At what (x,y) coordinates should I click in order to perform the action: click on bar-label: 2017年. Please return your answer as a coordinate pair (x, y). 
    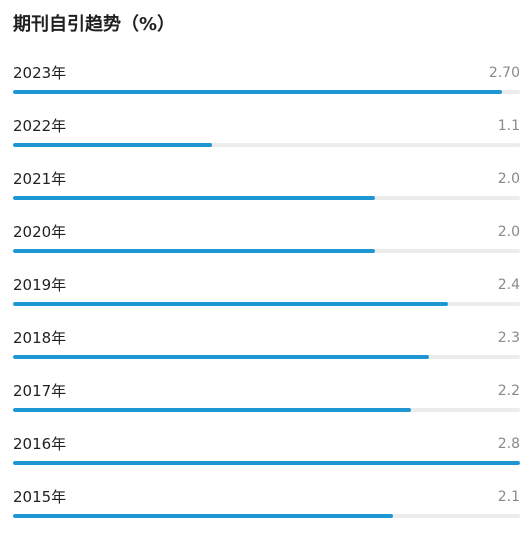
    Looking at the image, I should click on (40, 391).